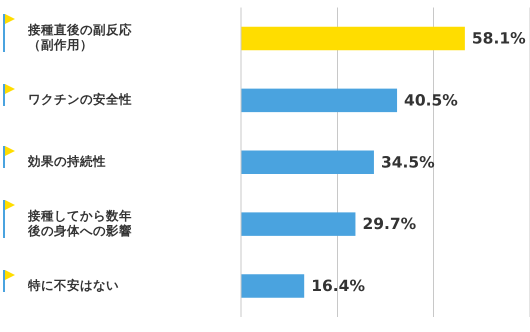 This screenshot has height=332, width=530. I want to click on data-label: 58.1%, so click(499, 38).